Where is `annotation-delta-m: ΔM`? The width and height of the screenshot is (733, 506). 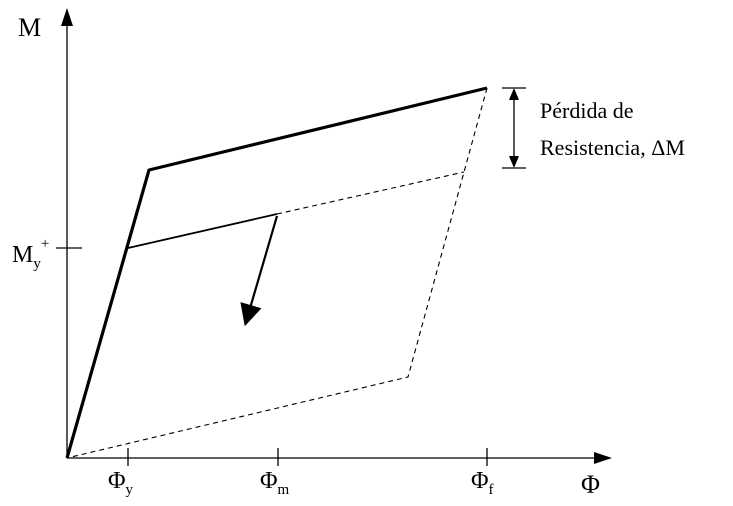
annotation-delta-m: ΔM is located at coordinates (668, 147).